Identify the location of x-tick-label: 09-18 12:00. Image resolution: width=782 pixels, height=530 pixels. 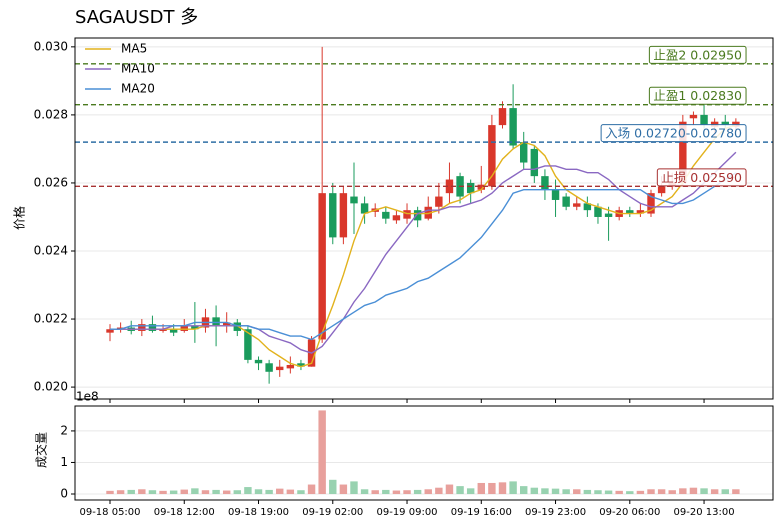
(184, 512).